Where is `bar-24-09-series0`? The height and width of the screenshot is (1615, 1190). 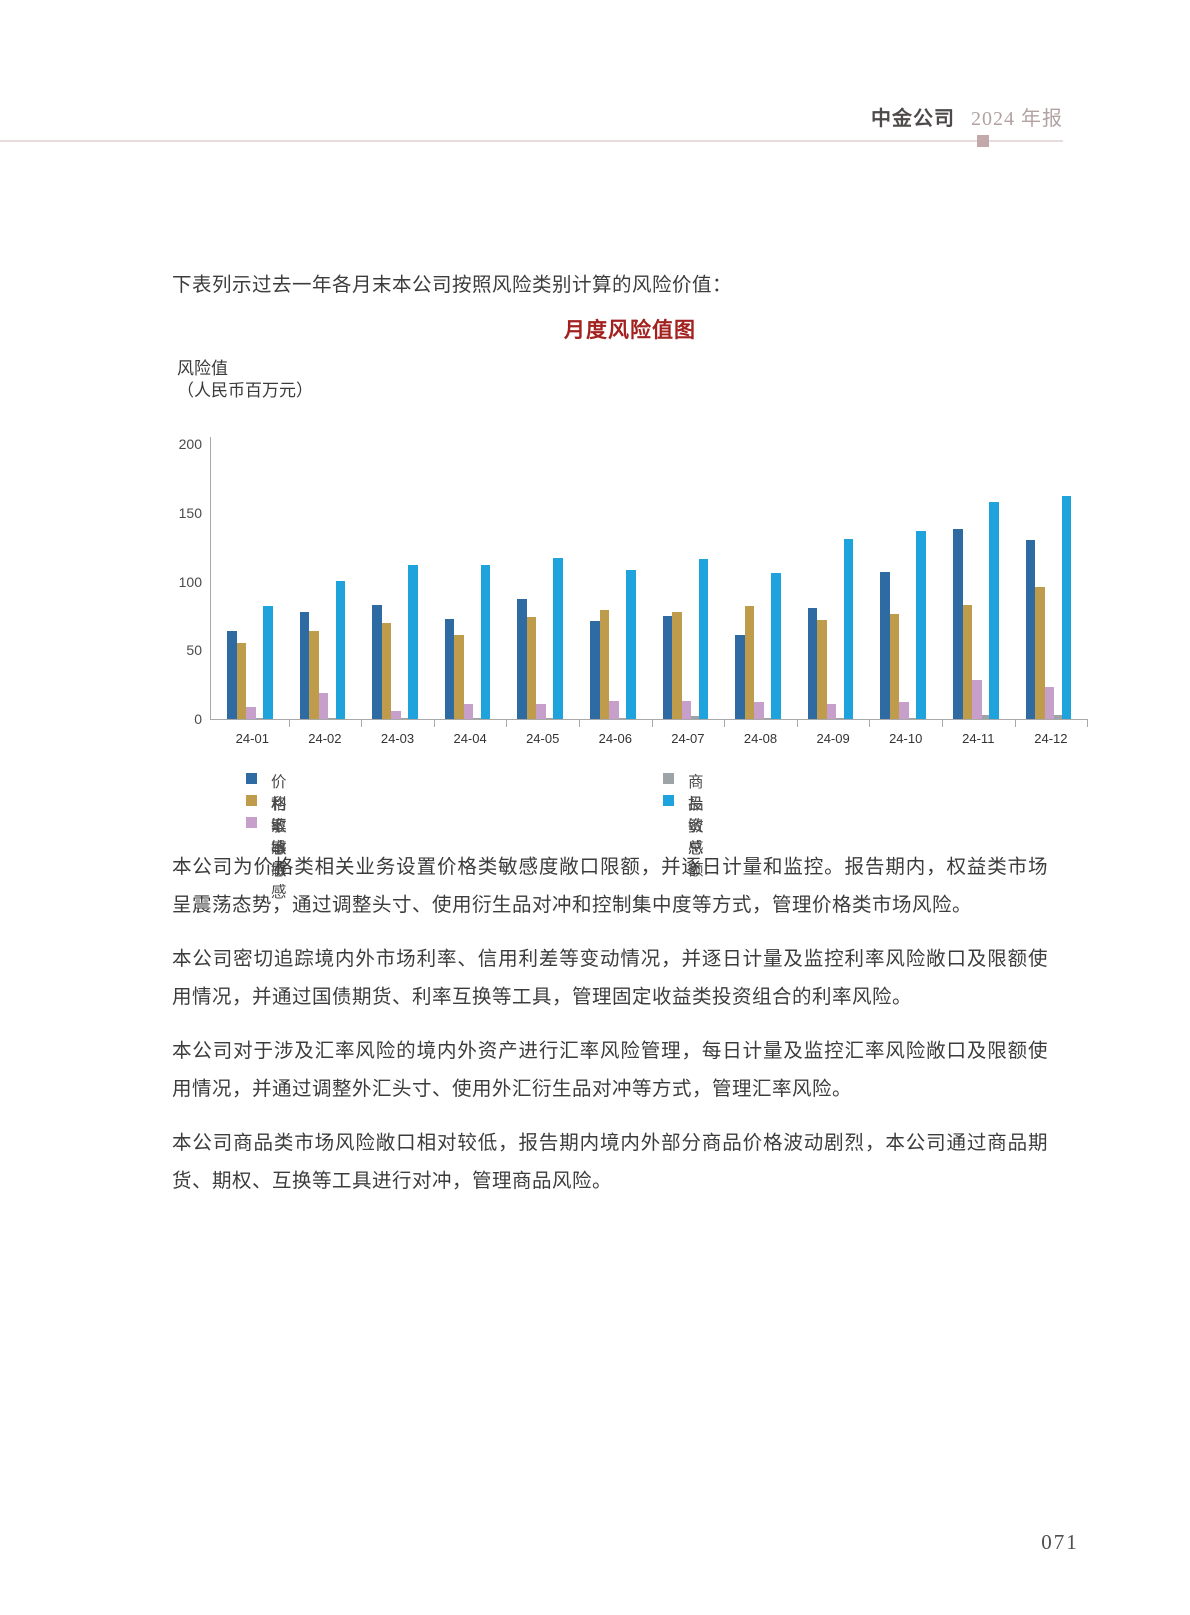 bar-24-09-series0 is located at coordinates (812, 663).